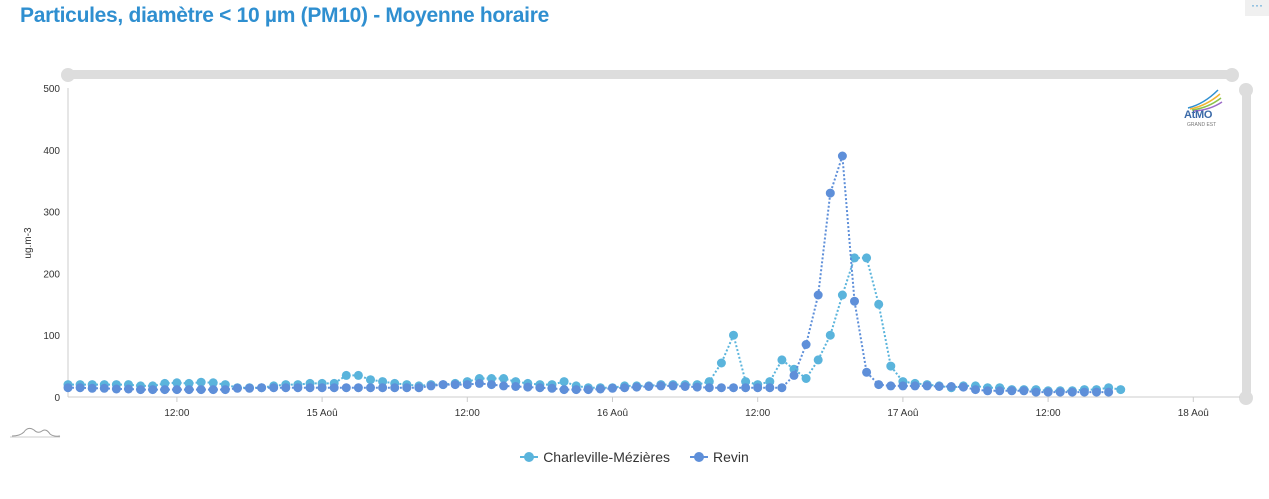 The height and width of the screenshot is (499, 1269). I want to click on range-selector-top, so click(650, 74).